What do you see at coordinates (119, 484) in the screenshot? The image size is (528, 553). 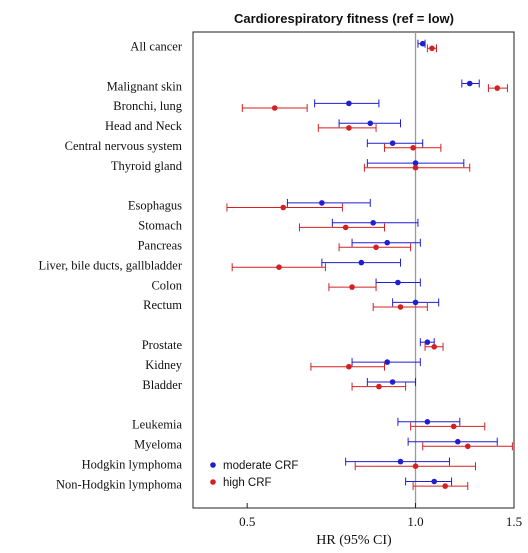 I see `row-label: Non-Hodgkin lymphoma` at bounding box center [119, 484].